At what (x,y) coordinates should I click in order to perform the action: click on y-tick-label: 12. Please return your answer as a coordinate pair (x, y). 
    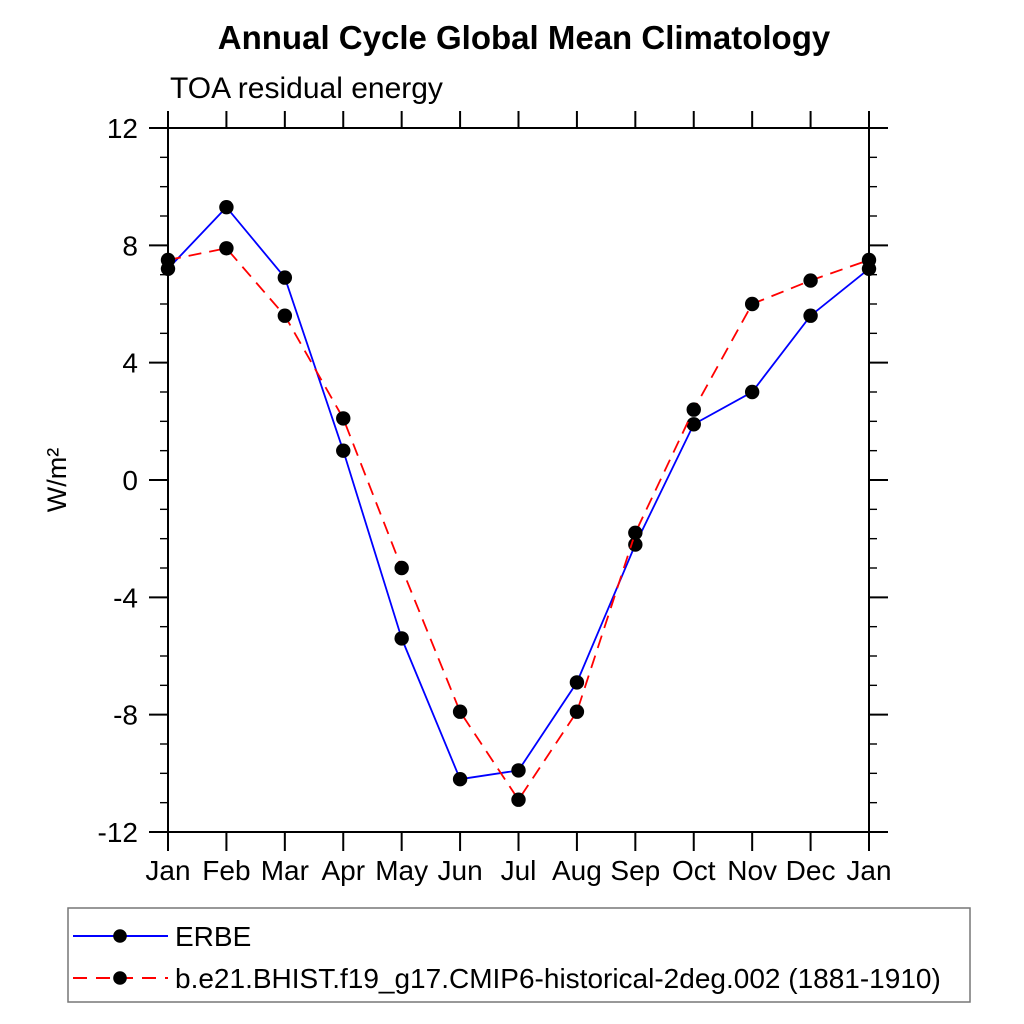
    Looking at the image, I should click on (122, 128).